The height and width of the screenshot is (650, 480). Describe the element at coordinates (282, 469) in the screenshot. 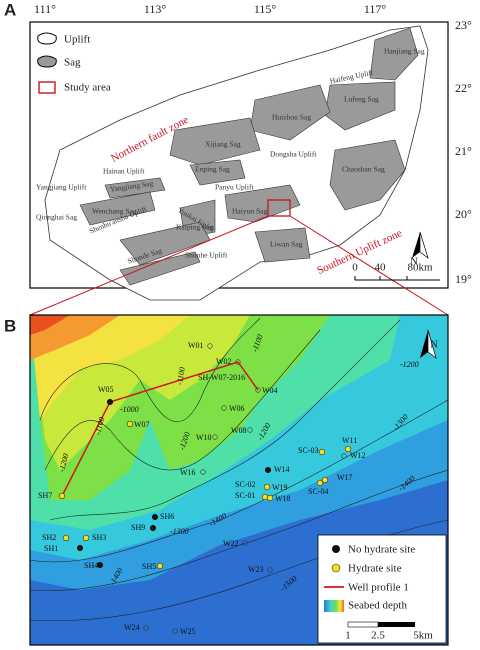

I see `well-label: W14` at that location.